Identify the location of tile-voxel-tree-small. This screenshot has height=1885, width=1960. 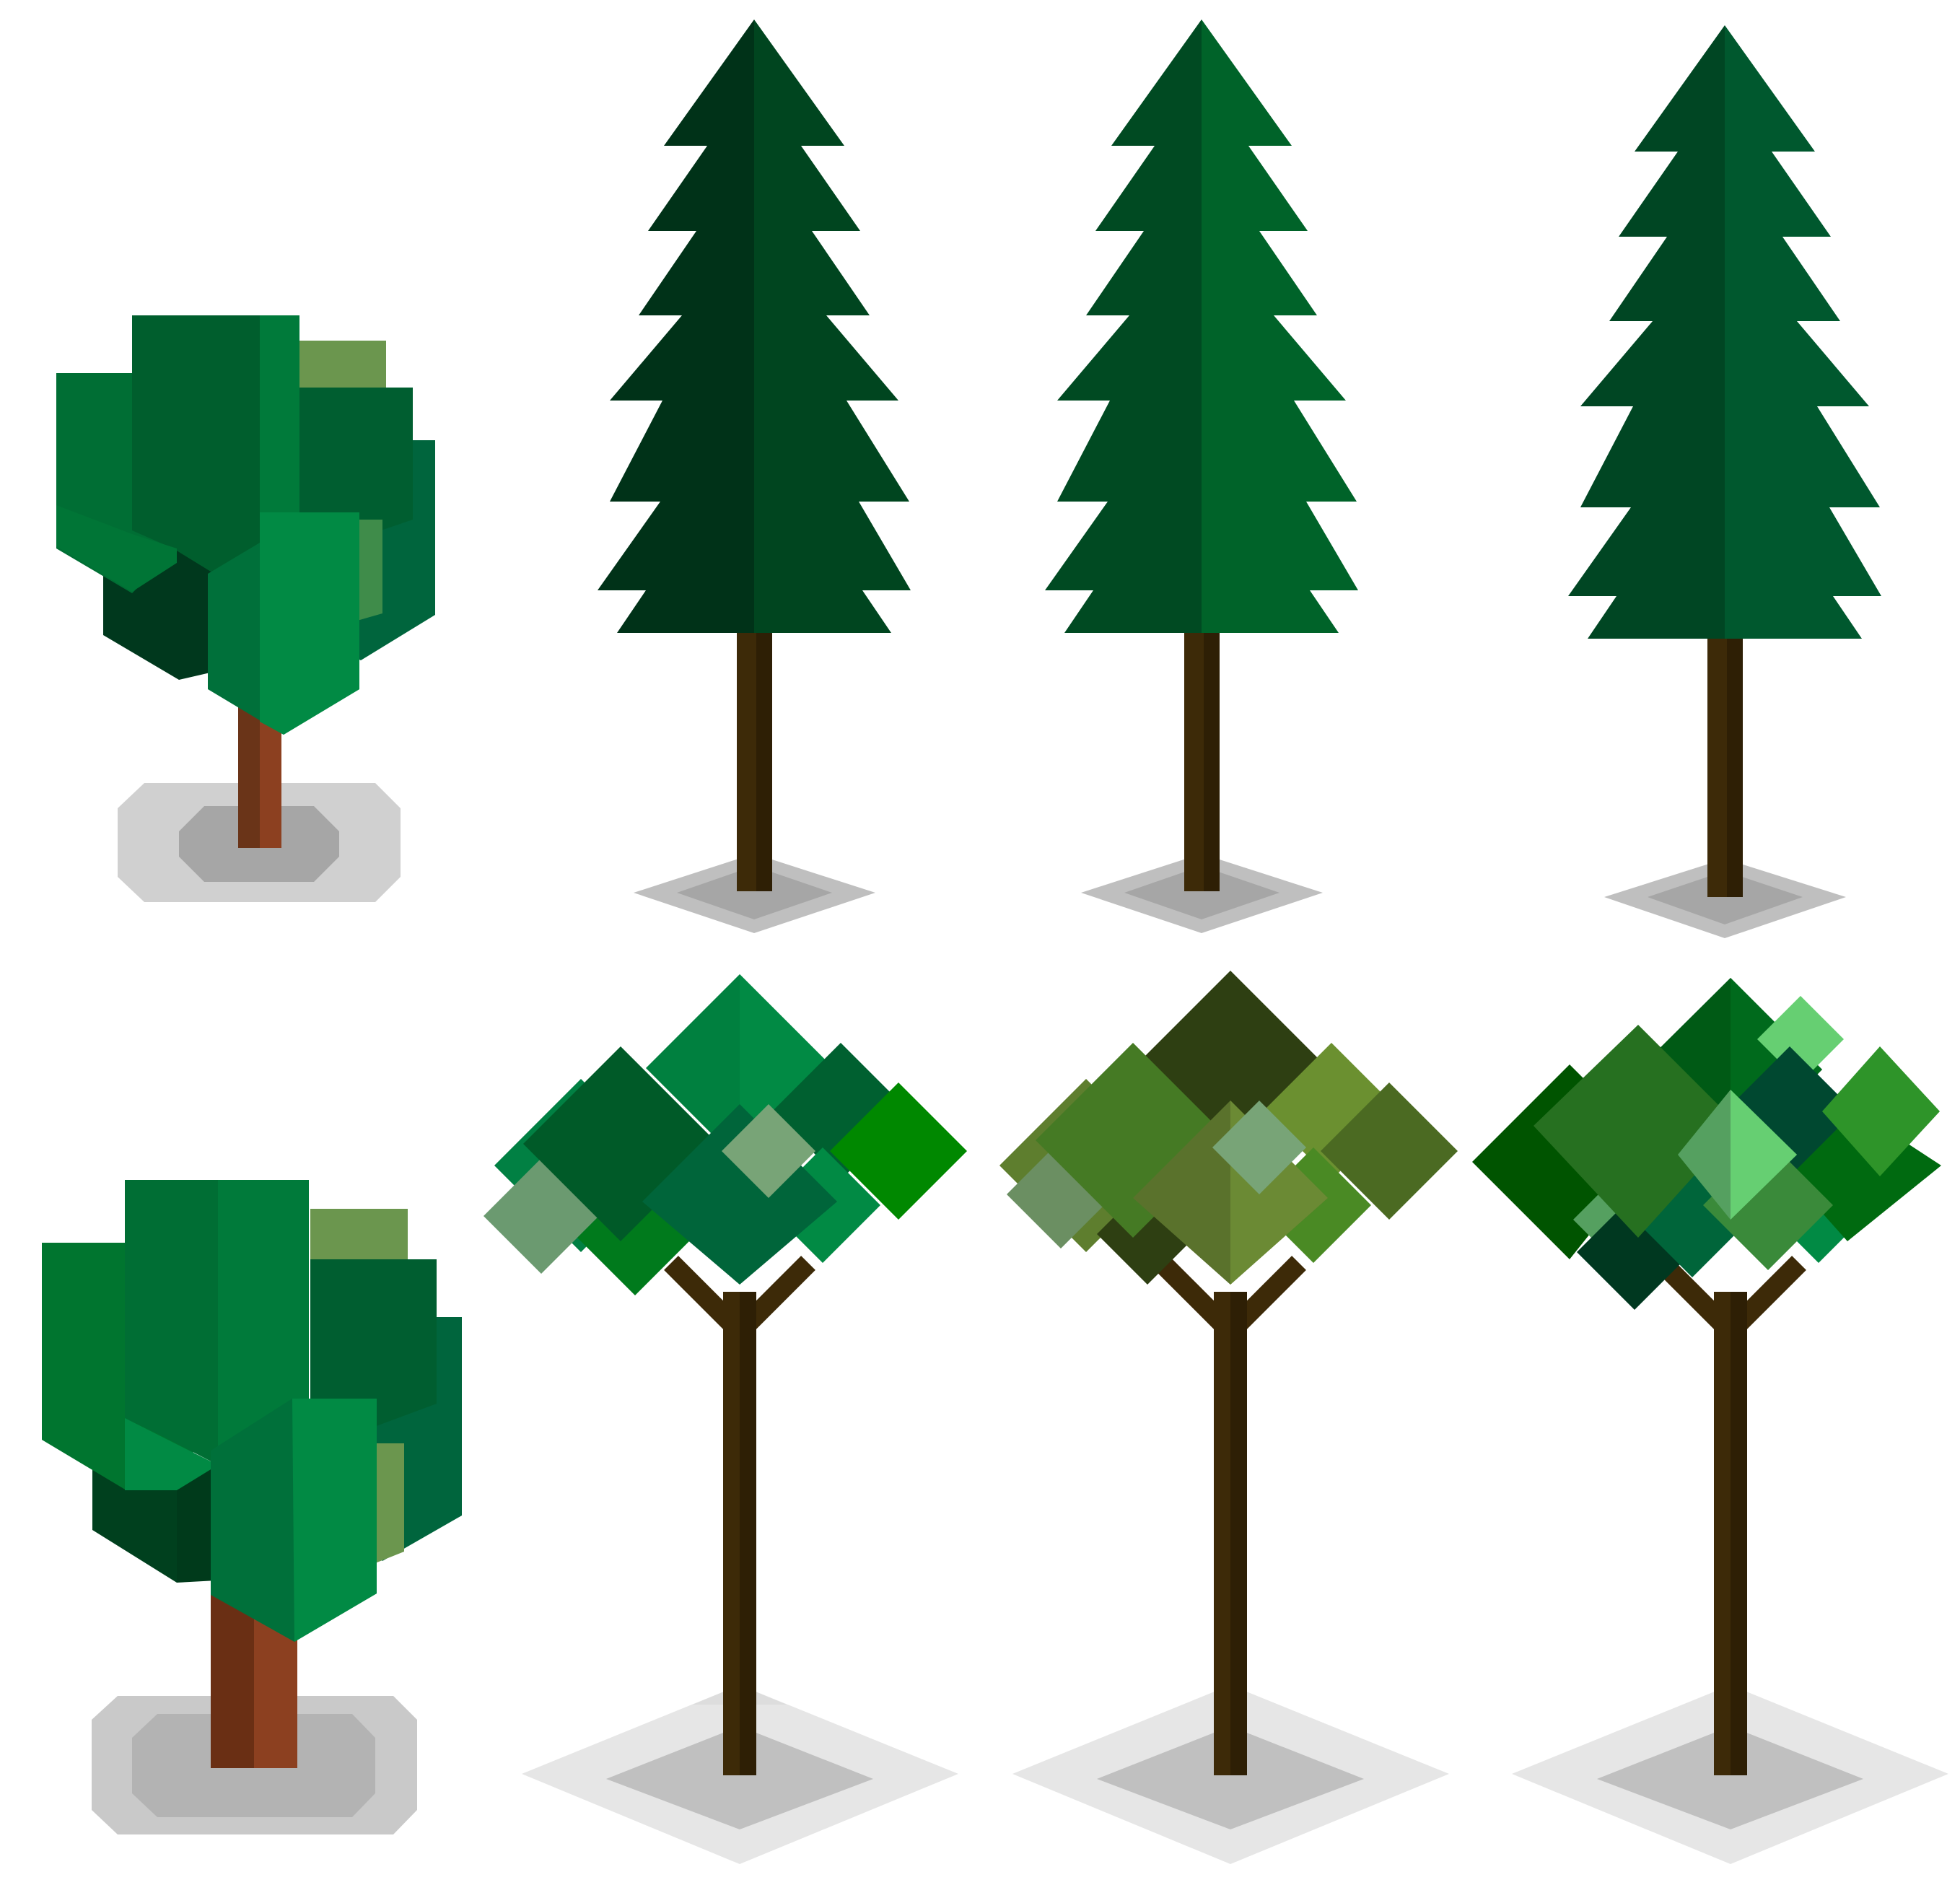
(245, 608).